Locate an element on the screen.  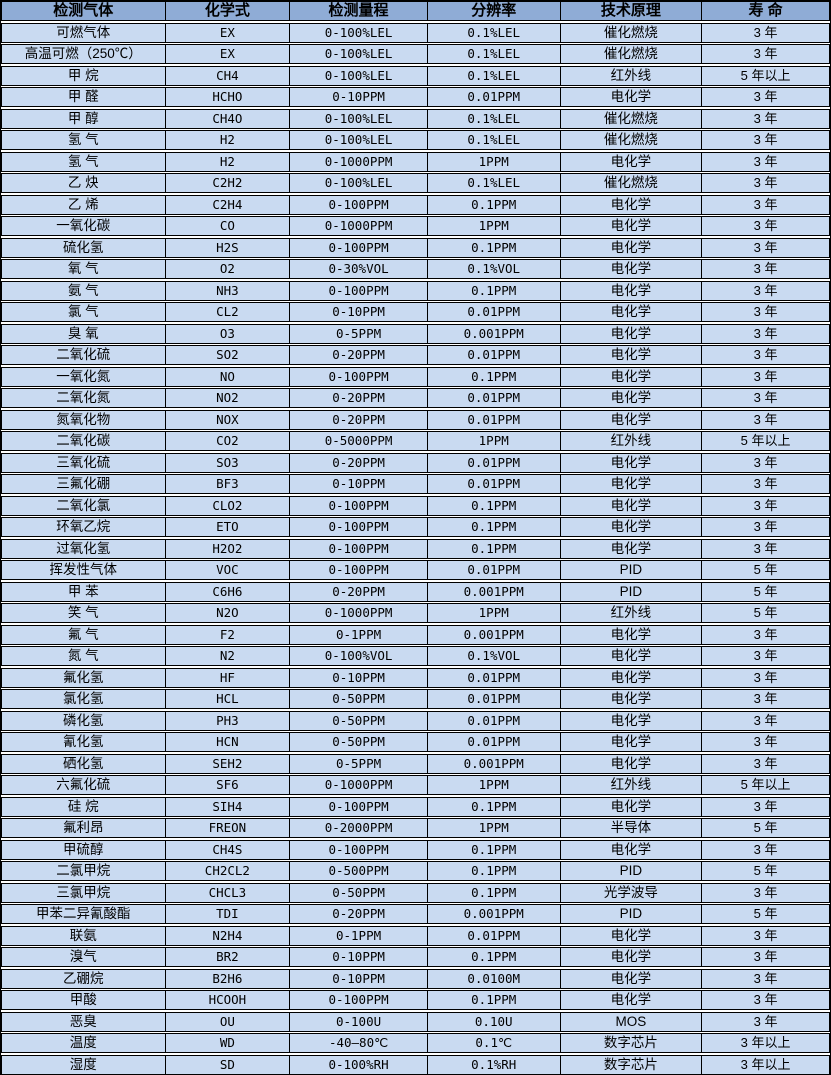
table-cell: 0.10U is located at coordinates (493, 1021).